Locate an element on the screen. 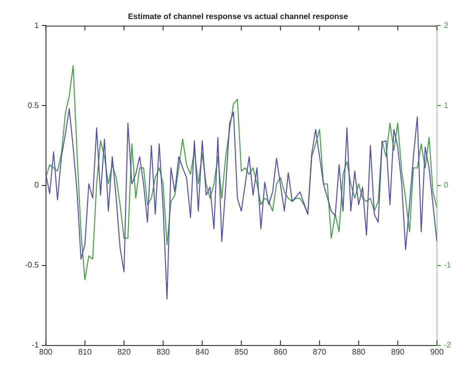 The width and height of the screenshot is (474, 387). x-tick-label: 830 is located at coordinates (163, 351).